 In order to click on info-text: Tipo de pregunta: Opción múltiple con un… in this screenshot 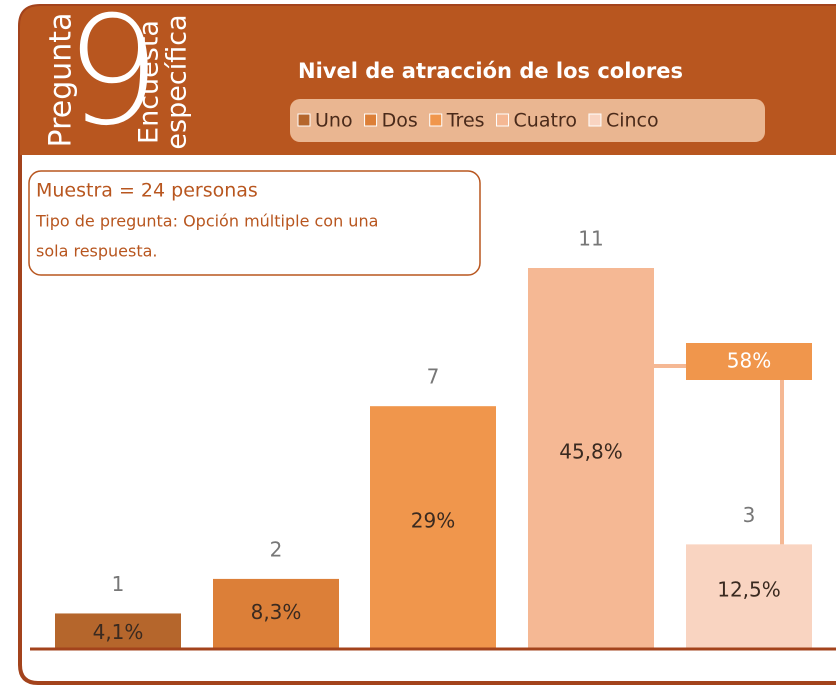, I will do `click(206, 221)`.